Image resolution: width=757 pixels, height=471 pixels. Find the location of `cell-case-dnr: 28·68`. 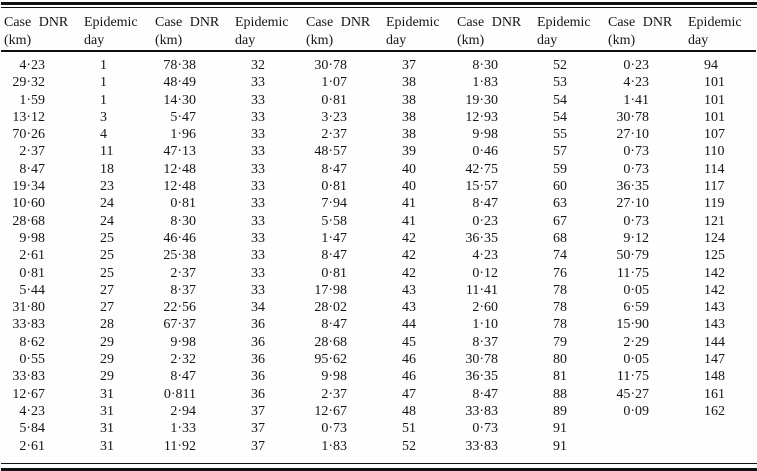

cell-case-dnr: 28·68 is located at coordinates (28, 221).